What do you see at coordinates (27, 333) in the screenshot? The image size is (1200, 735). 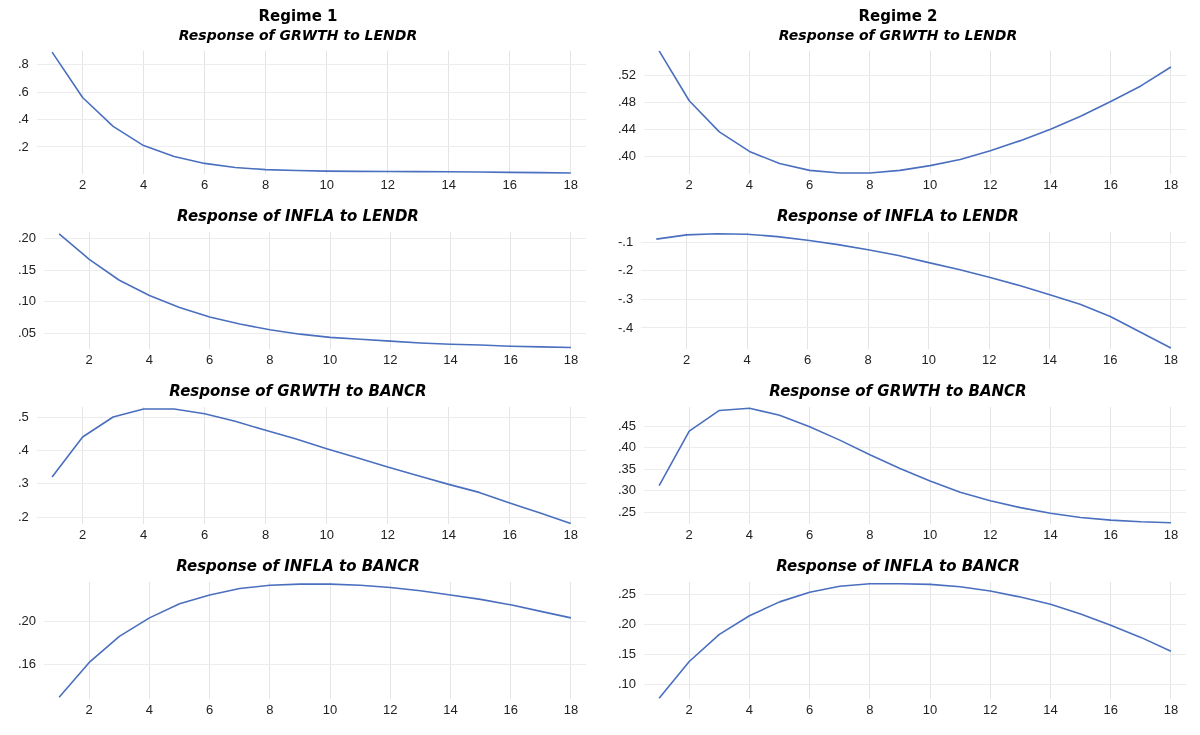 I see `y-tick-label: .05` at bounding box center [27, 333].